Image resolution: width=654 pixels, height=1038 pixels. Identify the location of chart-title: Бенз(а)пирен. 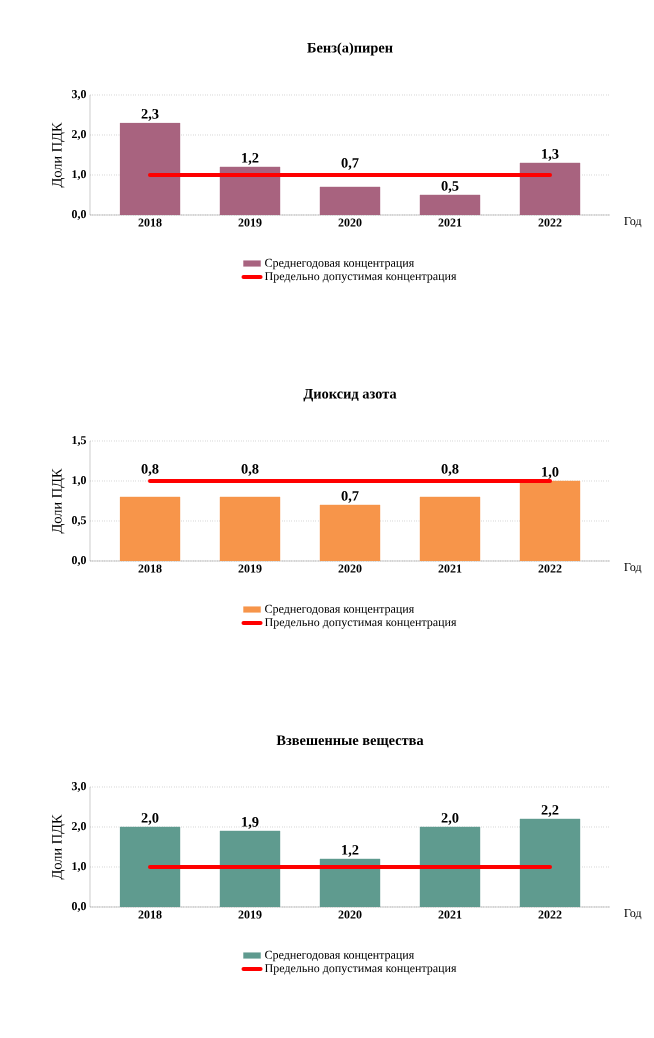
(350, 49).